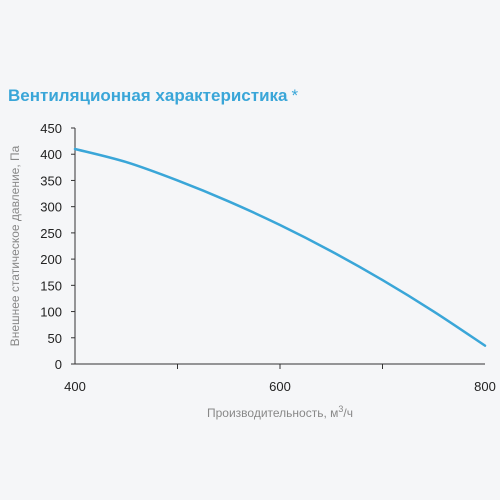 Image resolution: width=500 pixels, height=500 pixels. What do you see at coordinates (272, 413) in the screenshot?
I see `x-axis-label-text: Производительность, м` at bounding box center [272, 413].